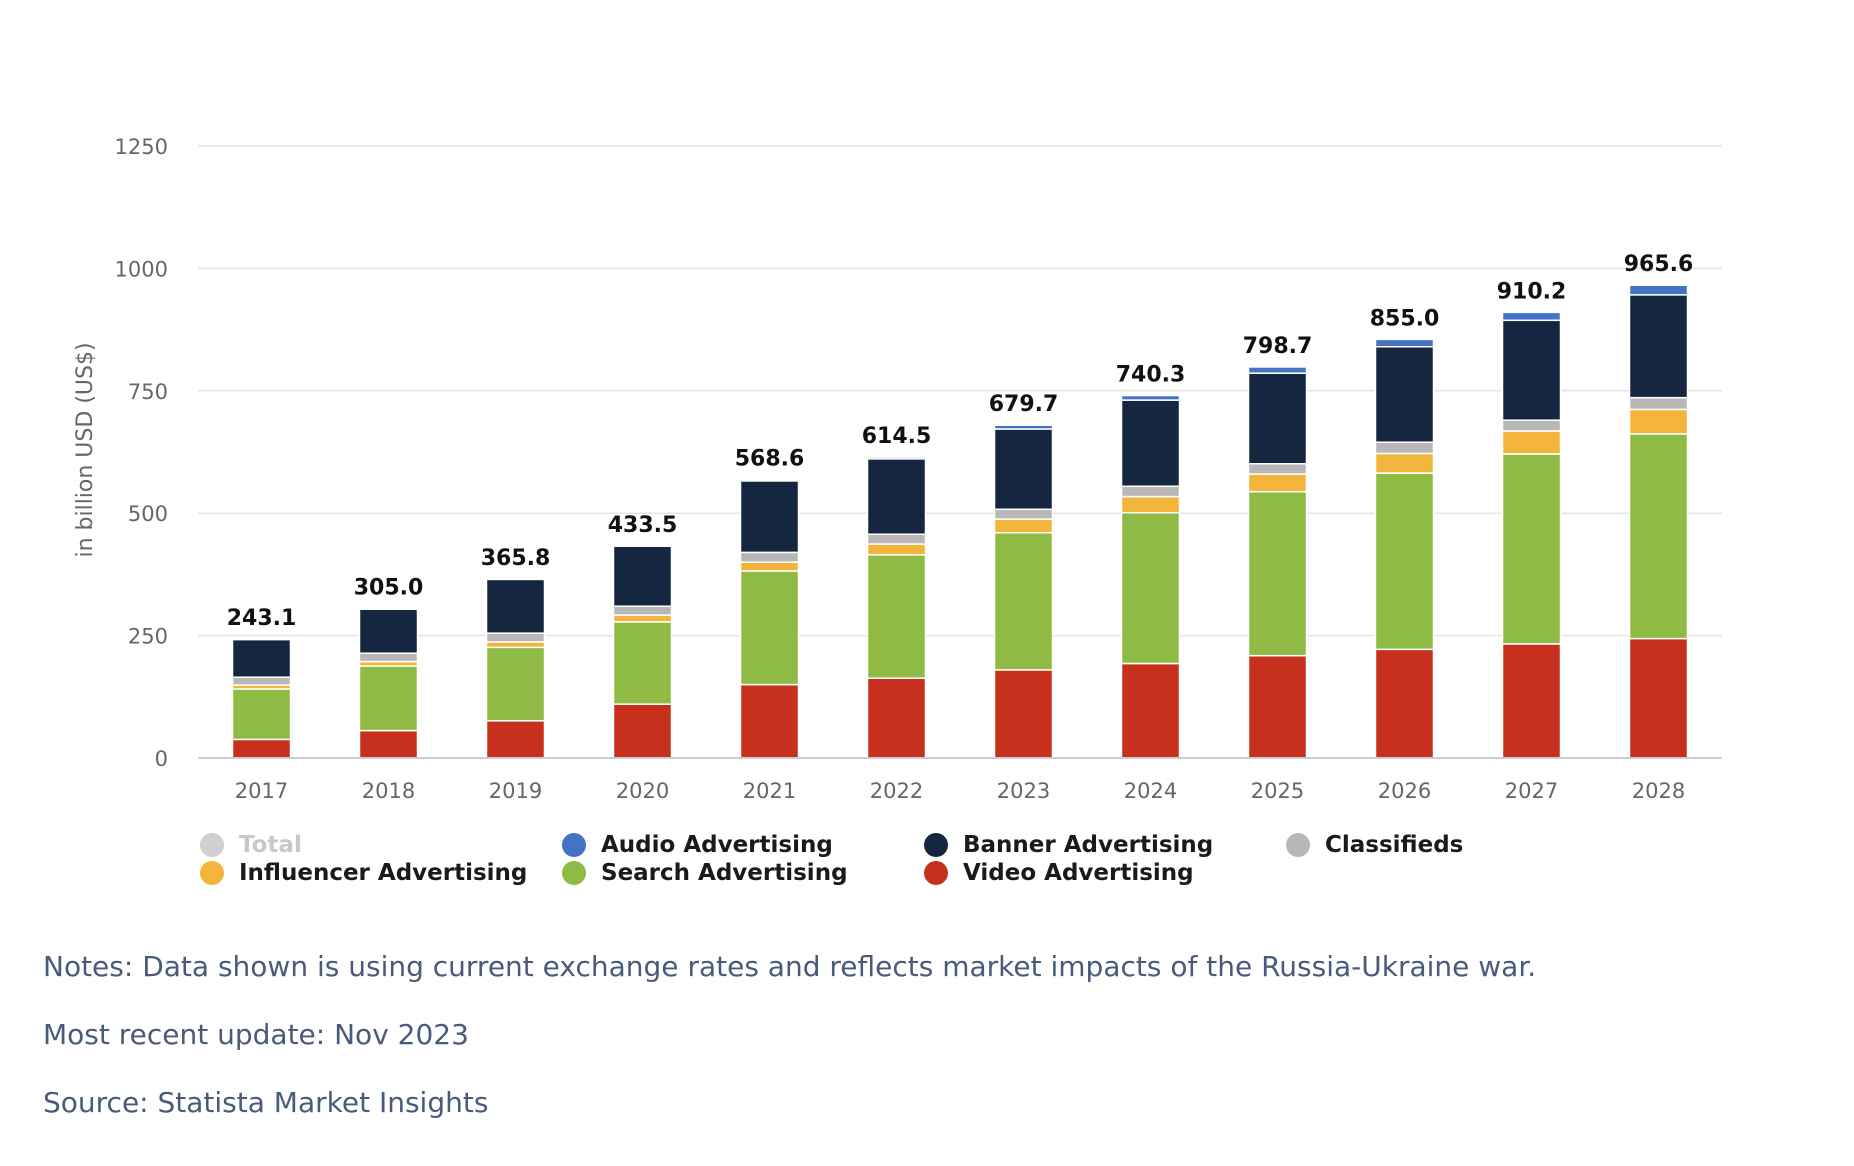 This screenshot has width=1854, height=1166. Describe the element at coordinates (1024, 404) in the screenshot. I see `total-label: 679.7` at that location.